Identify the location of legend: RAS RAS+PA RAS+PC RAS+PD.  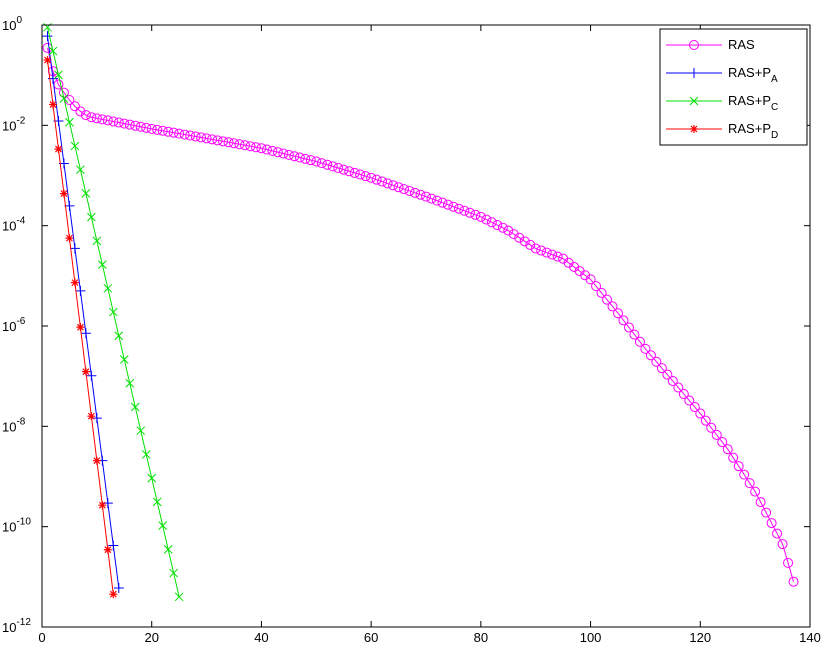
(733, 87).